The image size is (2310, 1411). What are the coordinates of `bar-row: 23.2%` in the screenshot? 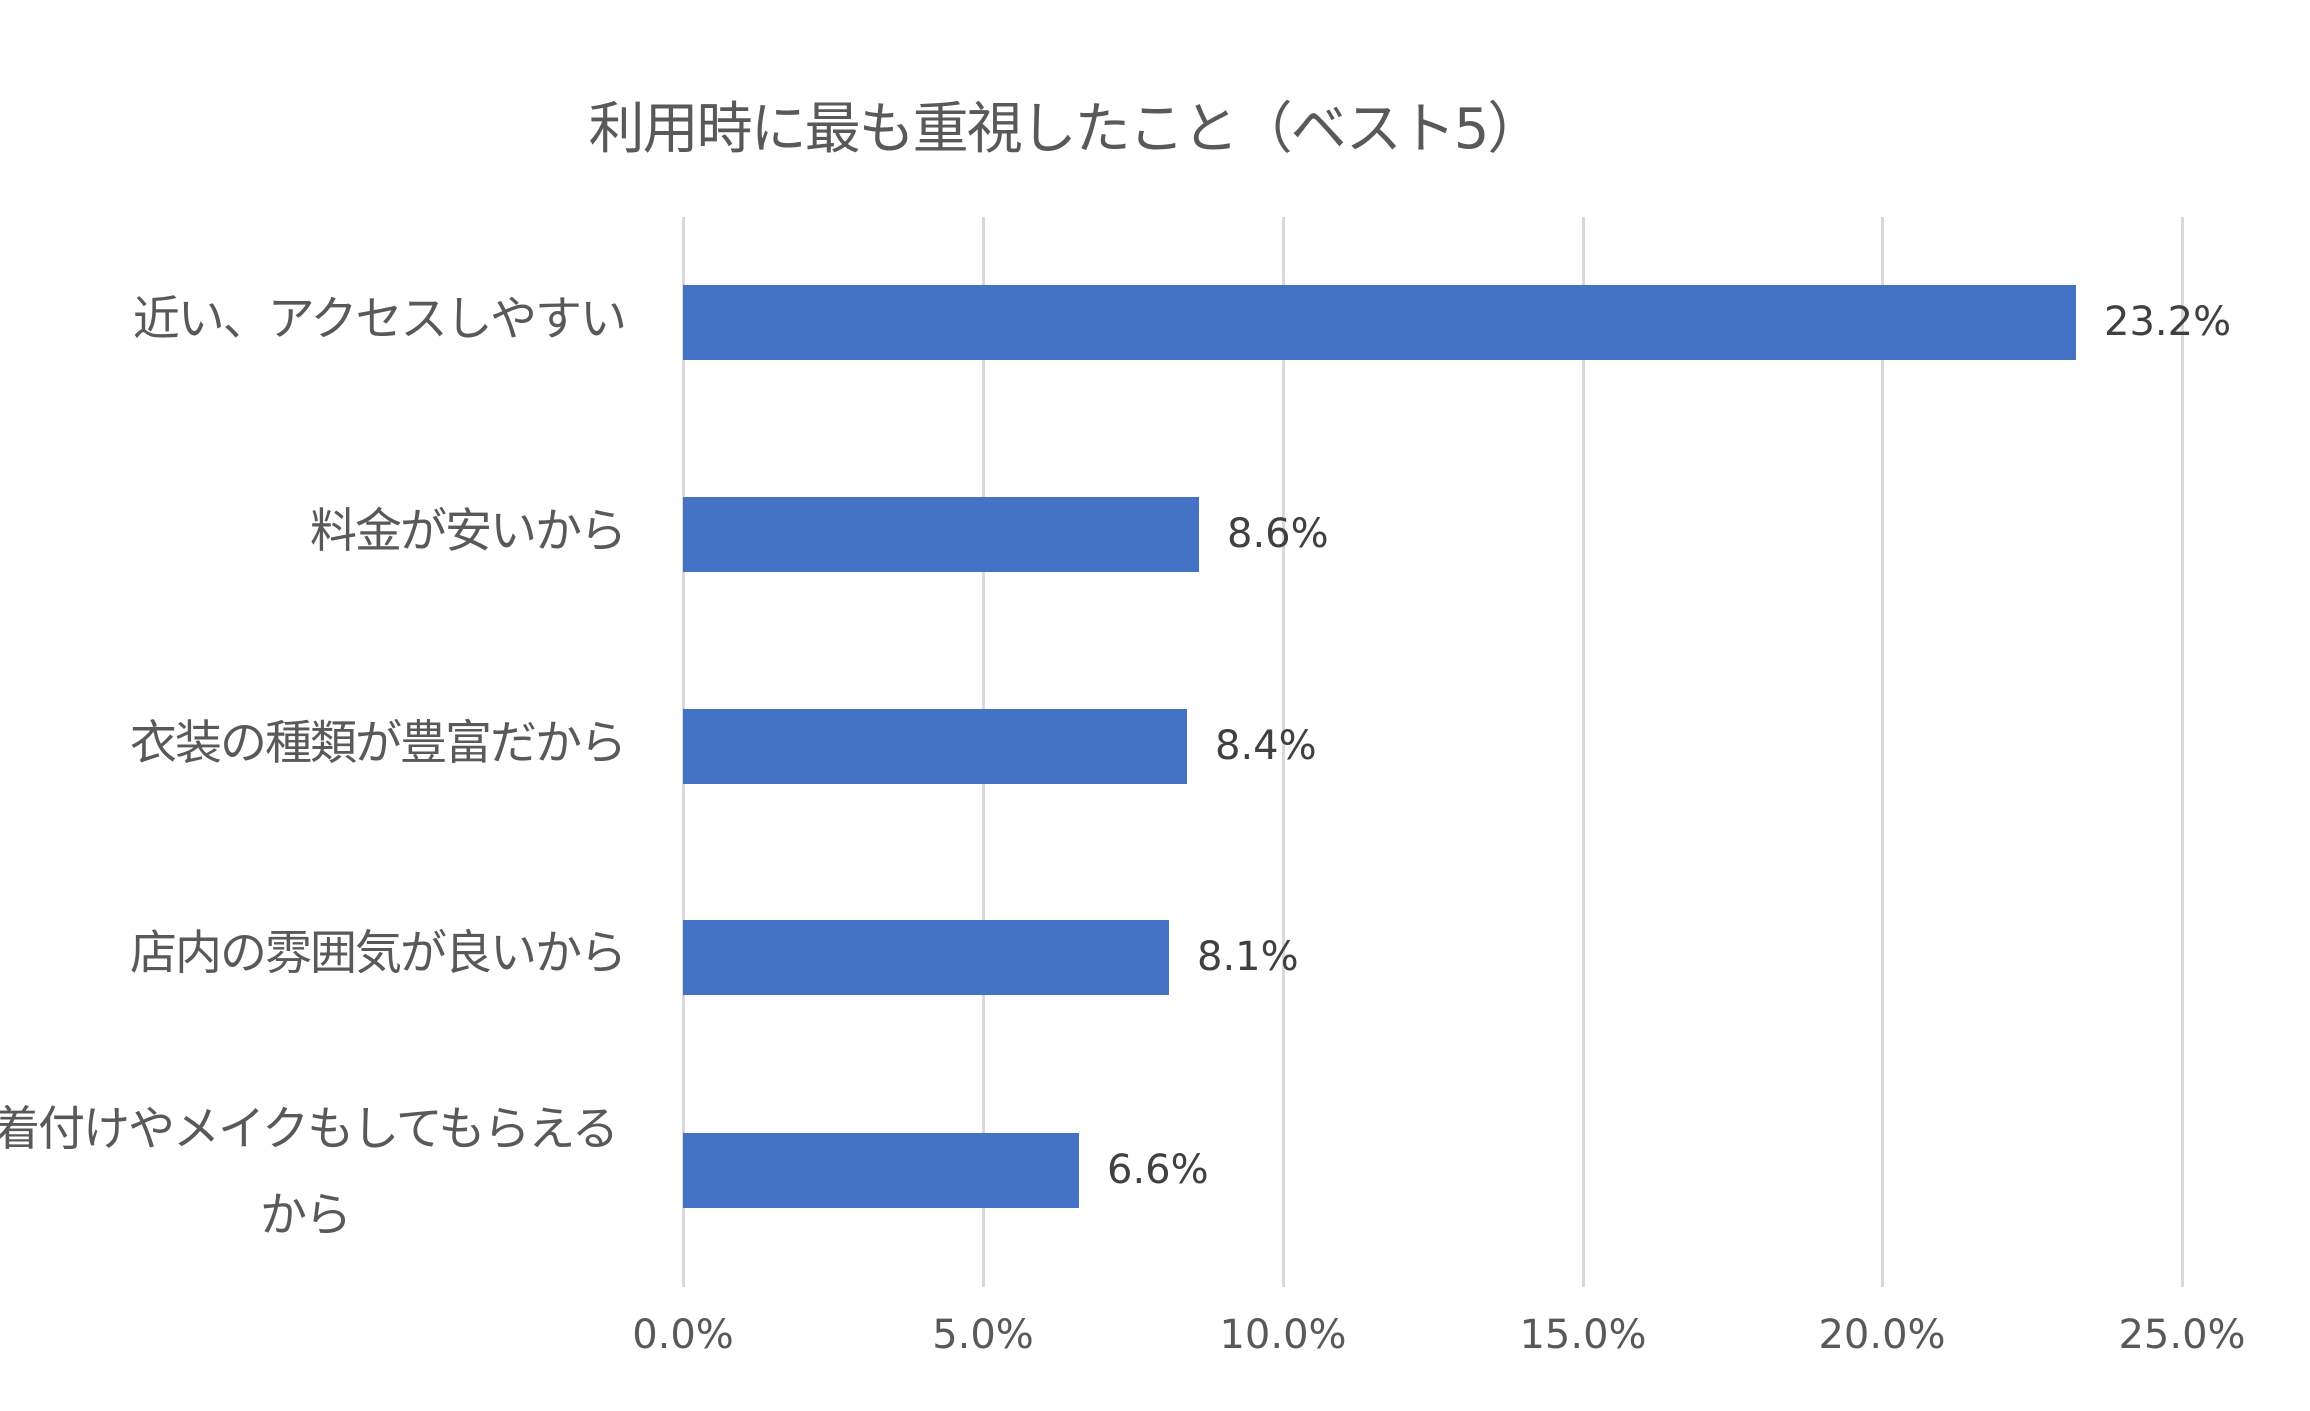 It's located at (1457, 322).